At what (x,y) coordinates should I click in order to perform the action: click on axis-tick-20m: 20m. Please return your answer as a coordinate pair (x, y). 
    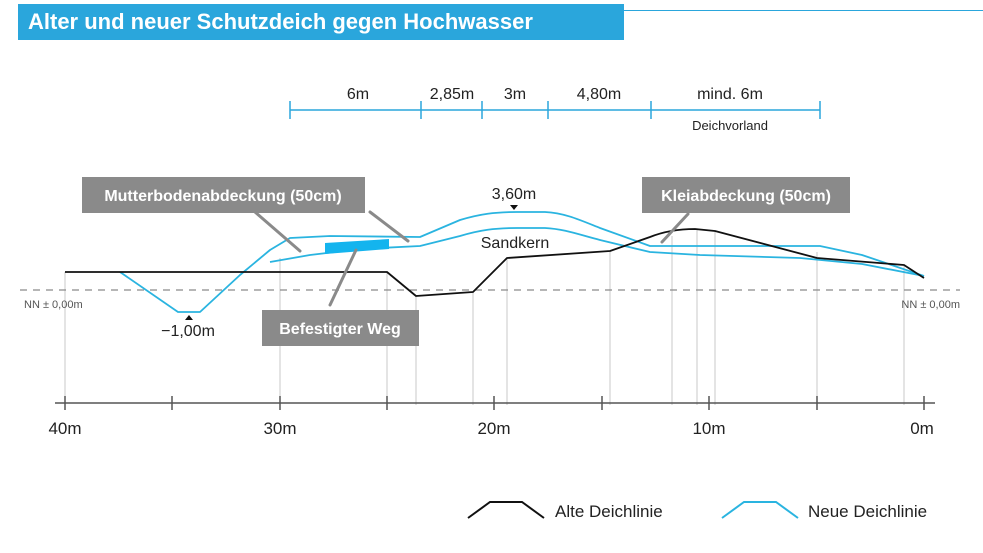
    Looking at the image, I should click on (493, 428).